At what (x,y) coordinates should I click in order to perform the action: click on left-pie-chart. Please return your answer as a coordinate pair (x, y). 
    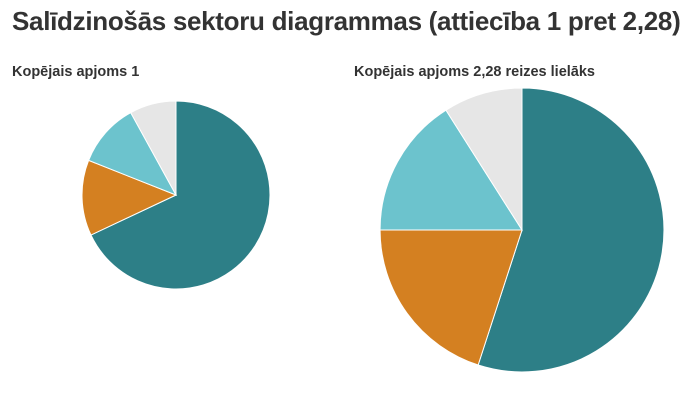
    Looking at the image, I should click on (176, 195).